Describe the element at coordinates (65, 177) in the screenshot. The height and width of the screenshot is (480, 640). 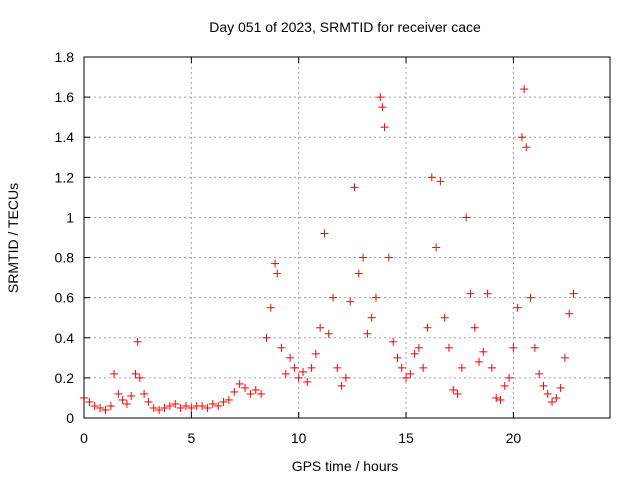
I see `y-tick-label: 1.2` at that location.